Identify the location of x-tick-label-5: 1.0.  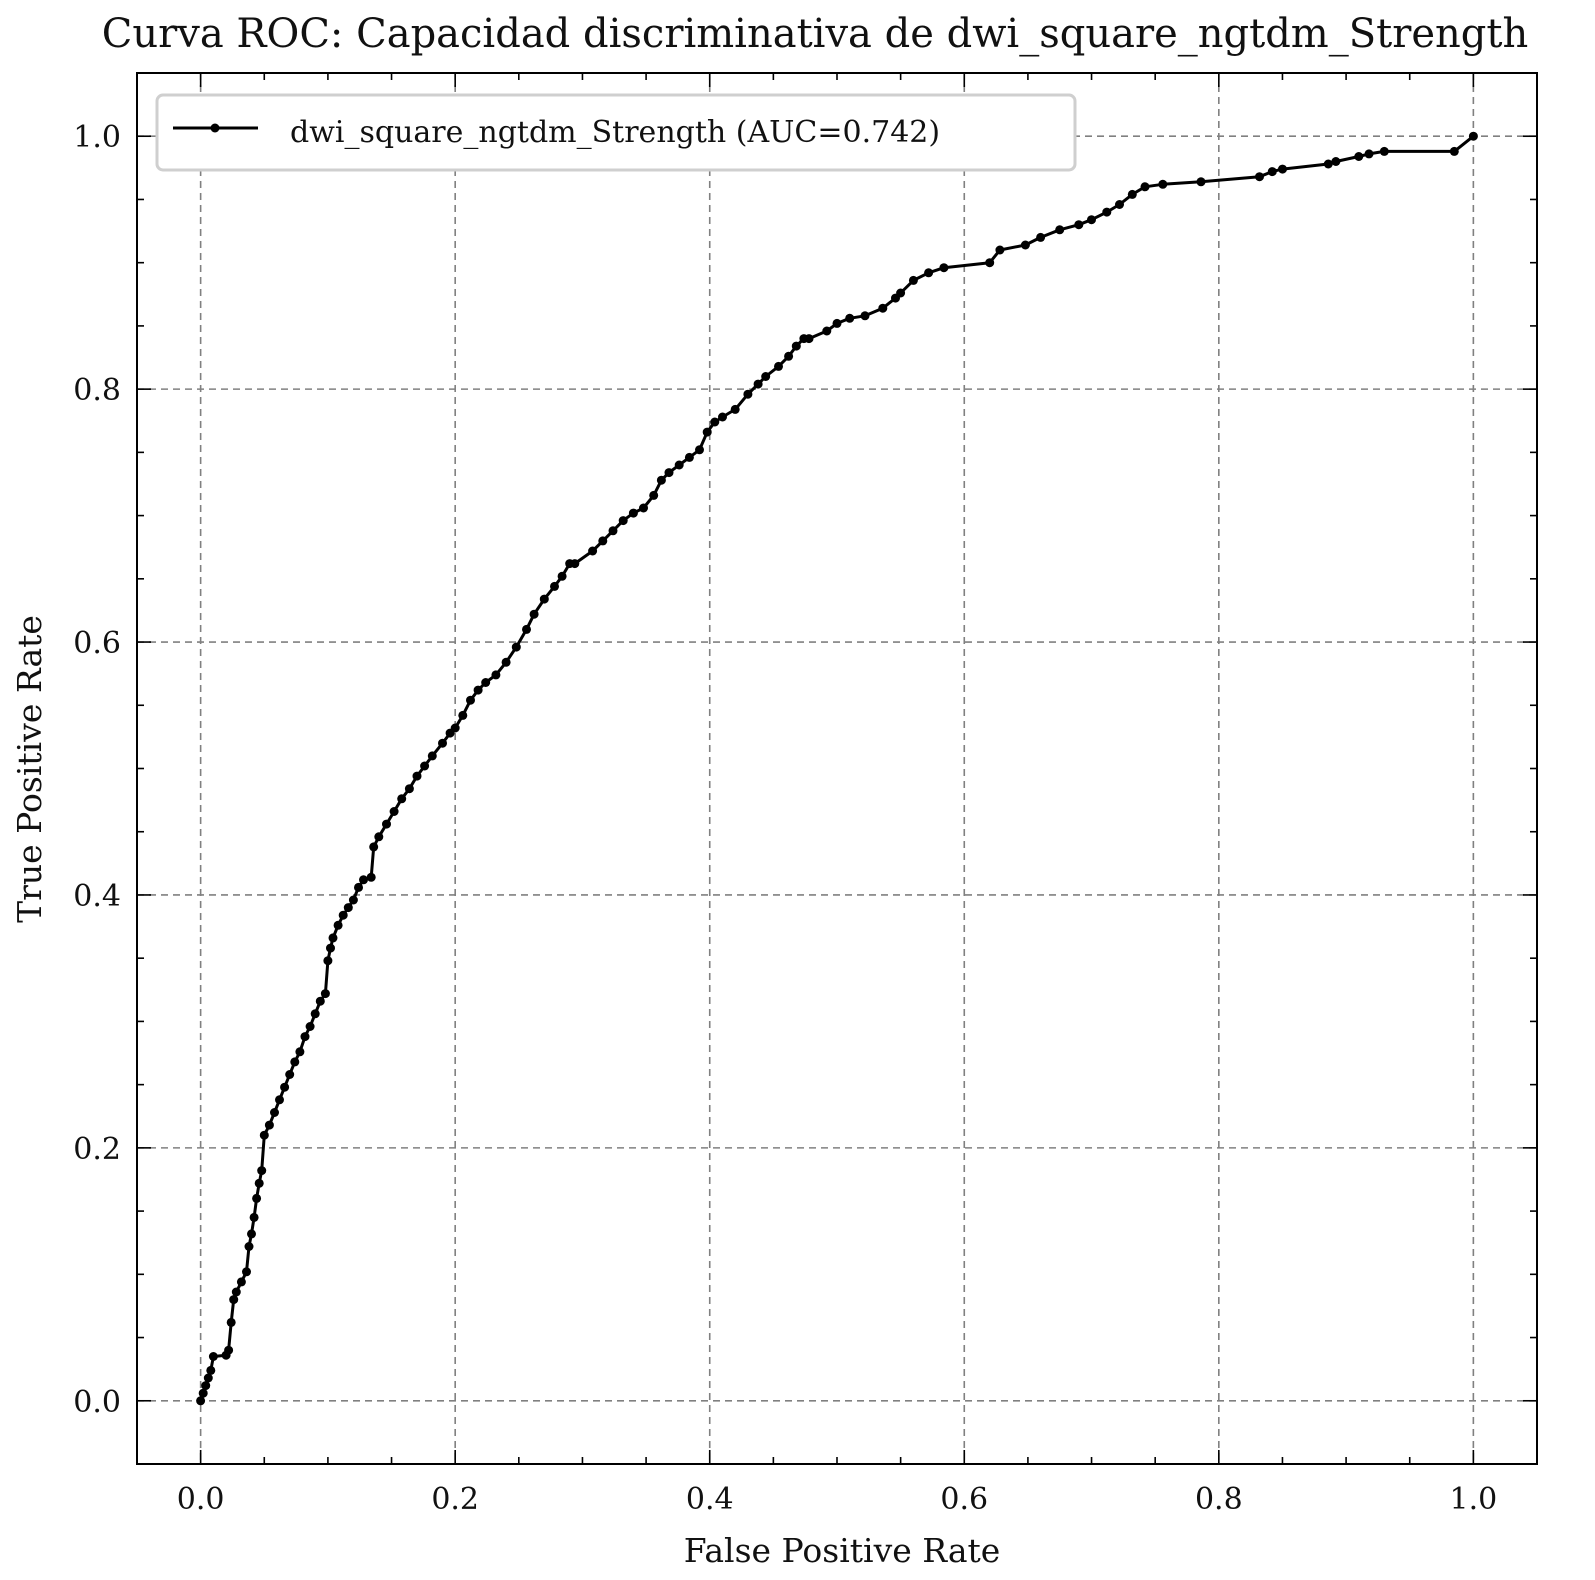
(1474, 1499).